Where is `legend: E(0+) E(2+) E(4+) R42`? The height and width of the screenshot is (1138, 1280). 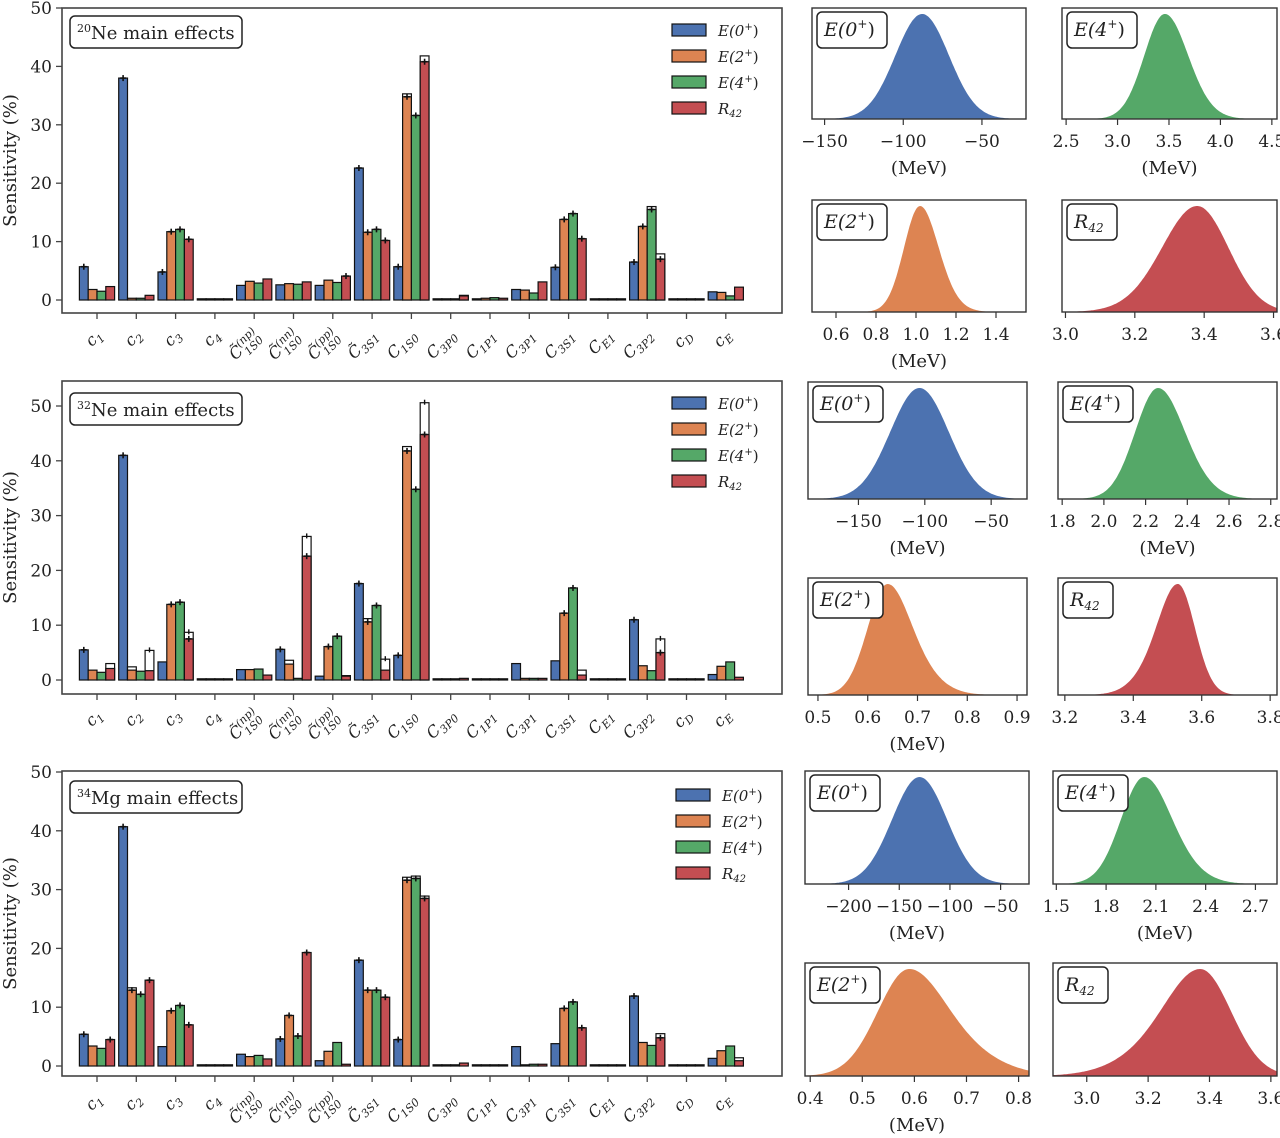
legend: E(0+) E(2+) E(4+) R42 is located at coordinates (719, 836).